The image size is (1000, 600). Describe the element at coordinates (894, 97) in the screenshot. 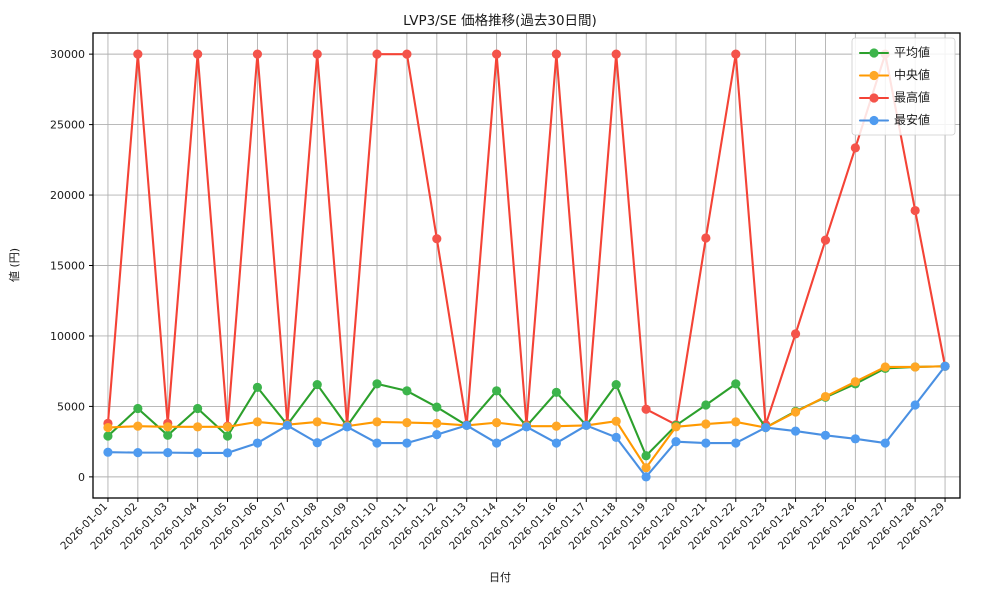

I see `legend-item-3: 最高値` at that location.